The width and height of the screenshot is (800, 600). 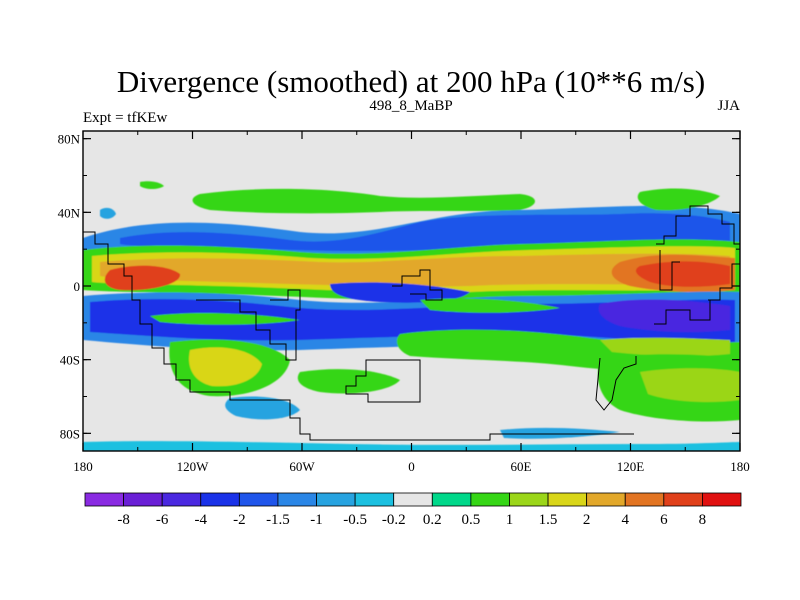 I want to click on y-tick-label: 80S, so click(x=70, y=433).